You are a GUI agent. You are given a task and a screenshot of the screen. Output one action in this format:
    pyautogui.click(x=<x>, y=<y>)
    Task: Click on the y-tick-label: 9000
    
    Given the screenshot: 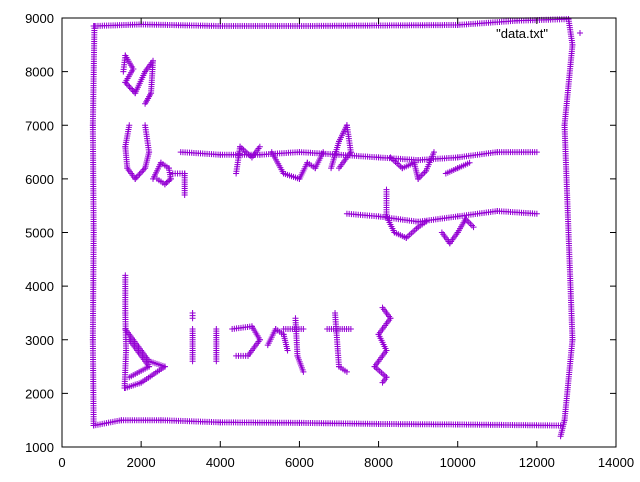 What is the action you would take?
    pyautogui.click(x=39, y=18)
    